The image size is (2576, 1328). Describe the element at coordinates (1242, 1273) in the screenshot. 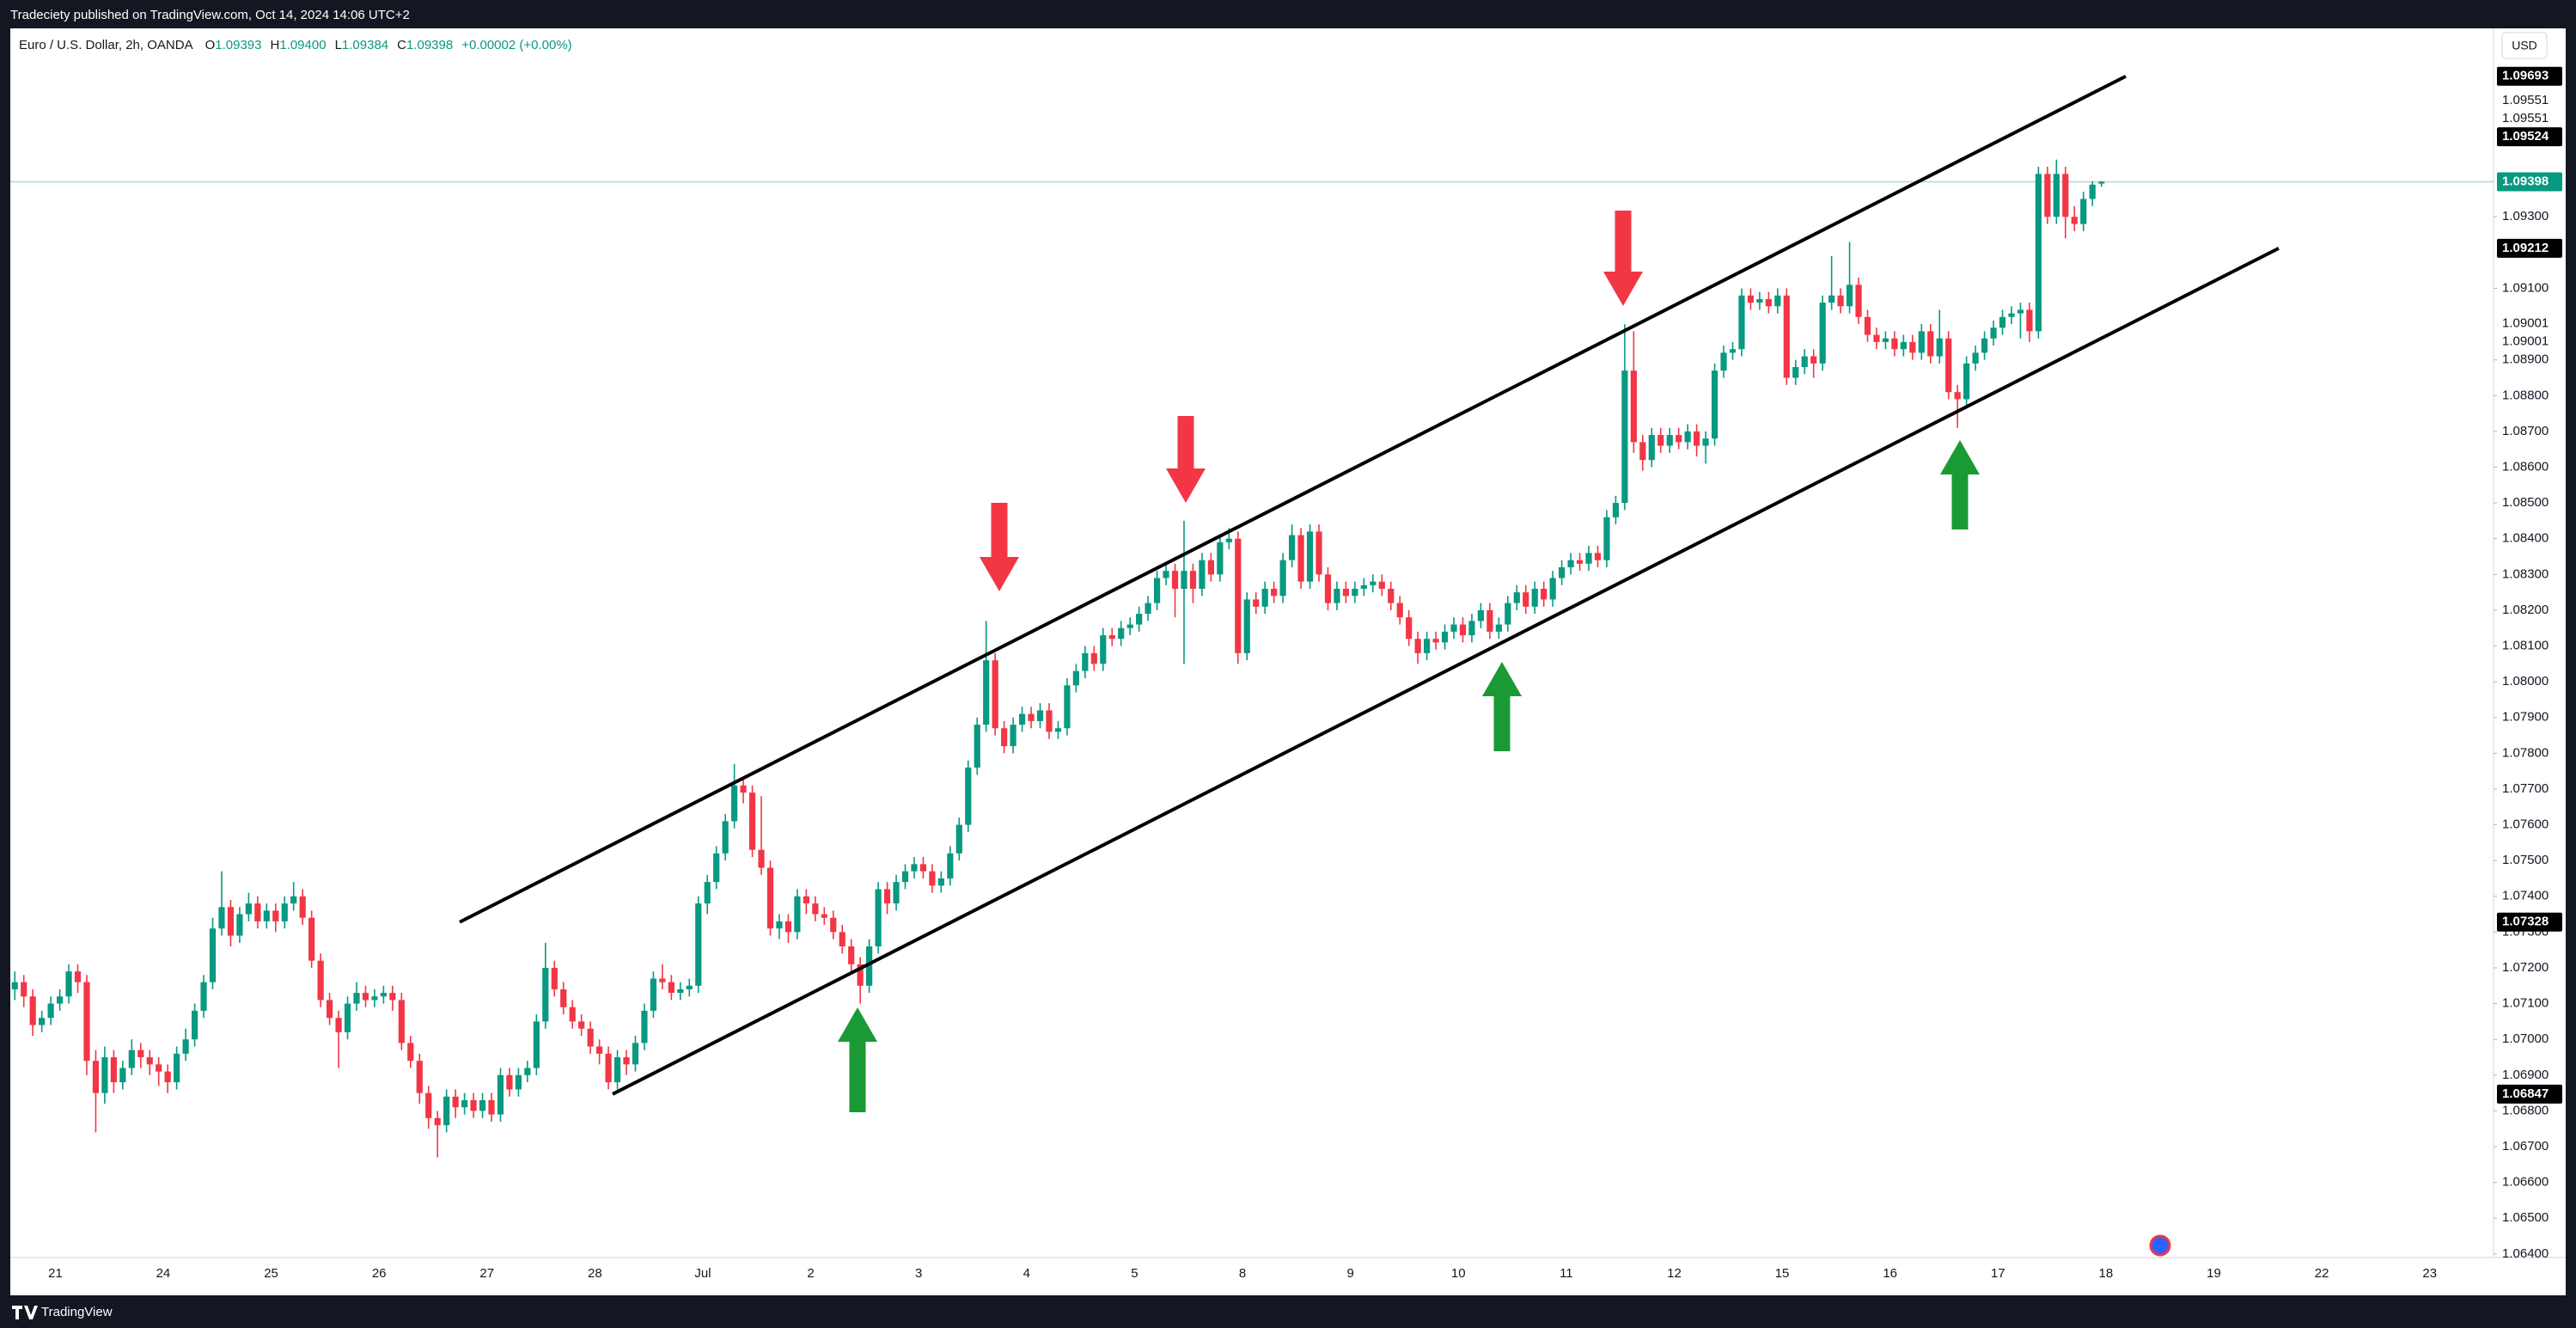

I see `x-tick-label: 8` at that location.